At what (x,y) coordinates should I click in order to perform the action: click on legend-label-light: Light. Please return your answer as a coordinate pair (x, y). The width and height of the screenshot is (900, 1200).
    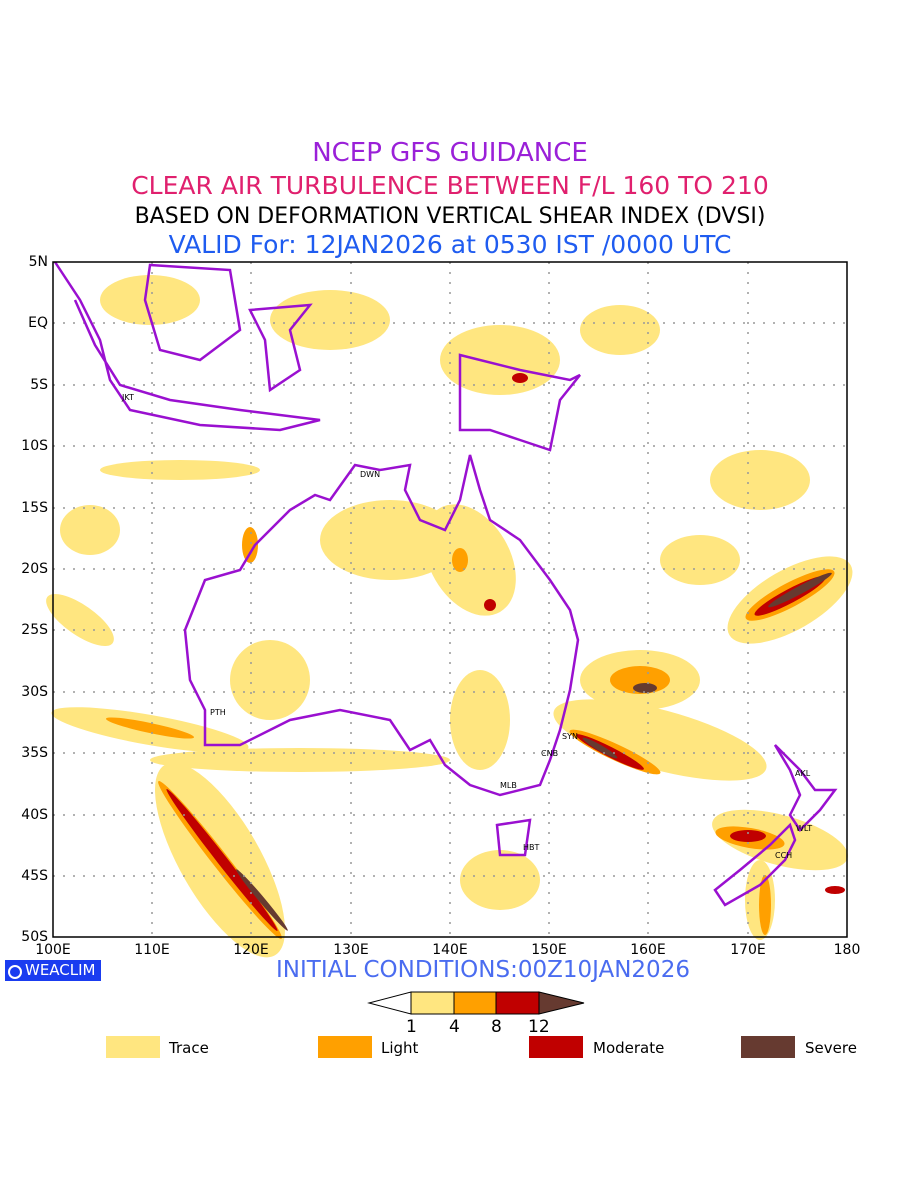
    Looking at the image, I should click on (400, 1048).